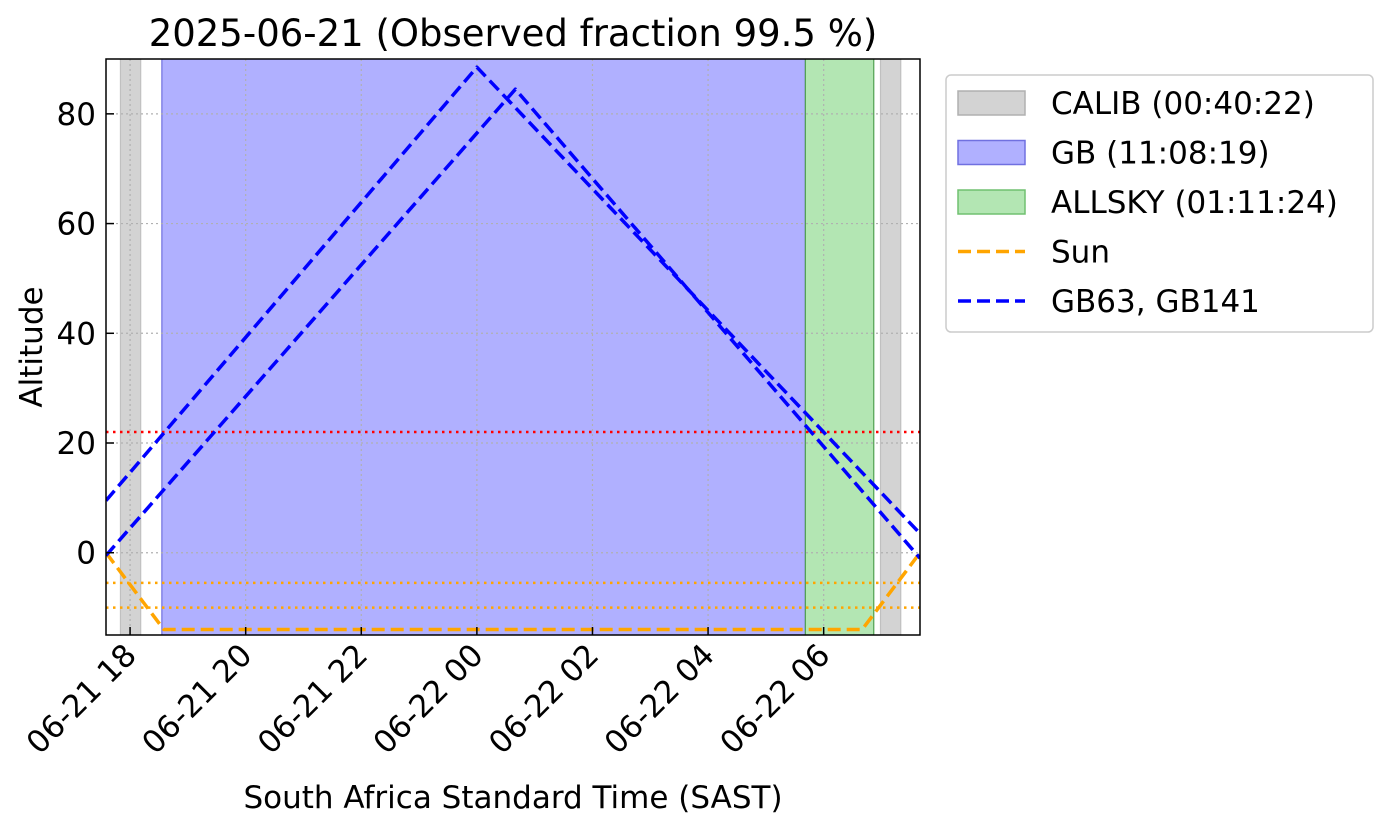 The height and width of the screenshot is (829, 1388). I want to click on y-tick-label: 60, so click(76, 225).